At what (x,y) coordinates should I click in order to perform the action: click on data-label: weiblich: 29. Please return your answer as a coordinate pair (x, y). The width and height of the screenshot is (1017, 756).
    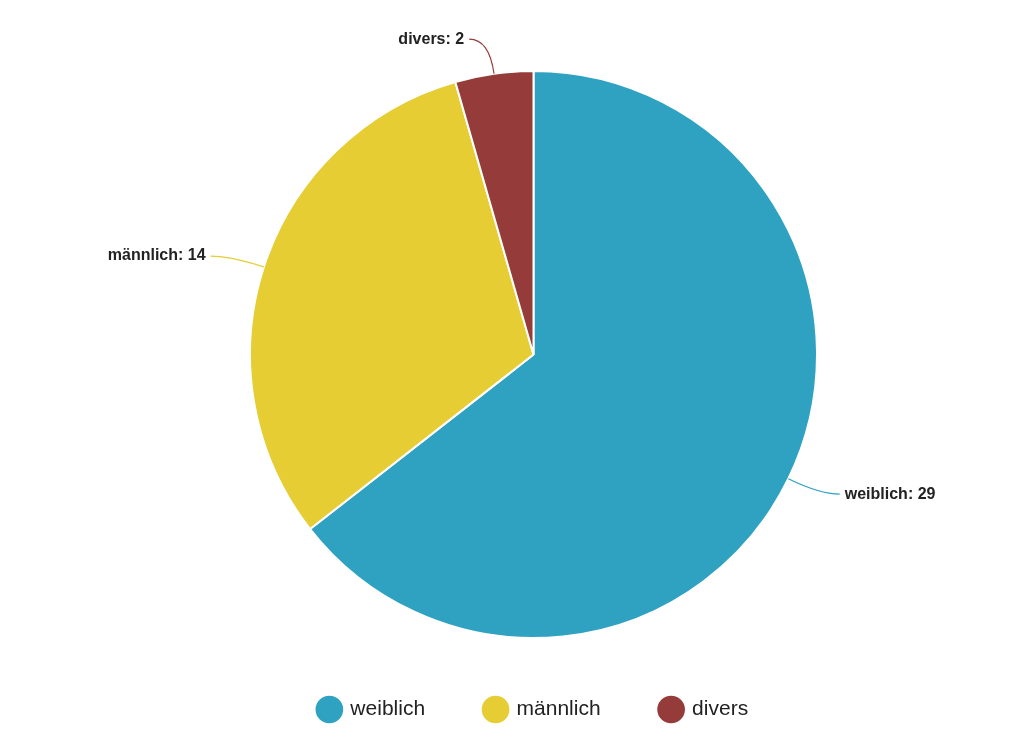
    Looking at the image, I should click on (889, 493).